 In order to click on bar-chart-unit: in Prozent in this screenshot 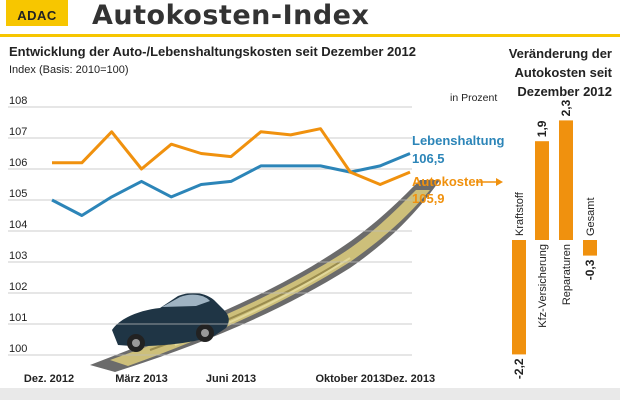, I will do `click(474, 98)`.